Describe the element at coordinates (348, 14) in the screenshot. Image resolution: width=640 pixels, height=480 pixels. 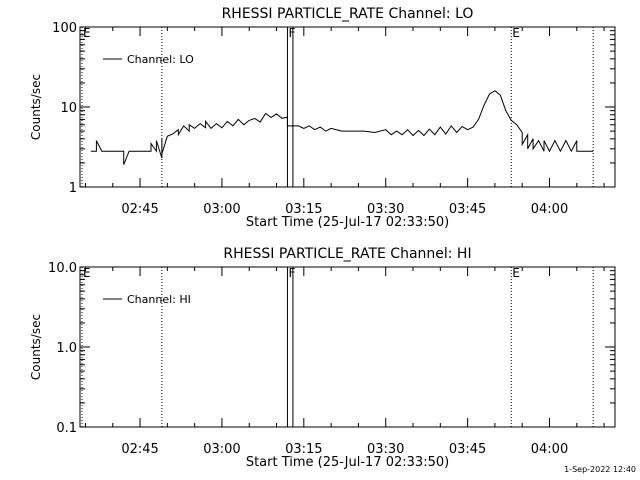
I see `chart-title: RHESSI PARTICLE_RATE Channel: LO` at that location.